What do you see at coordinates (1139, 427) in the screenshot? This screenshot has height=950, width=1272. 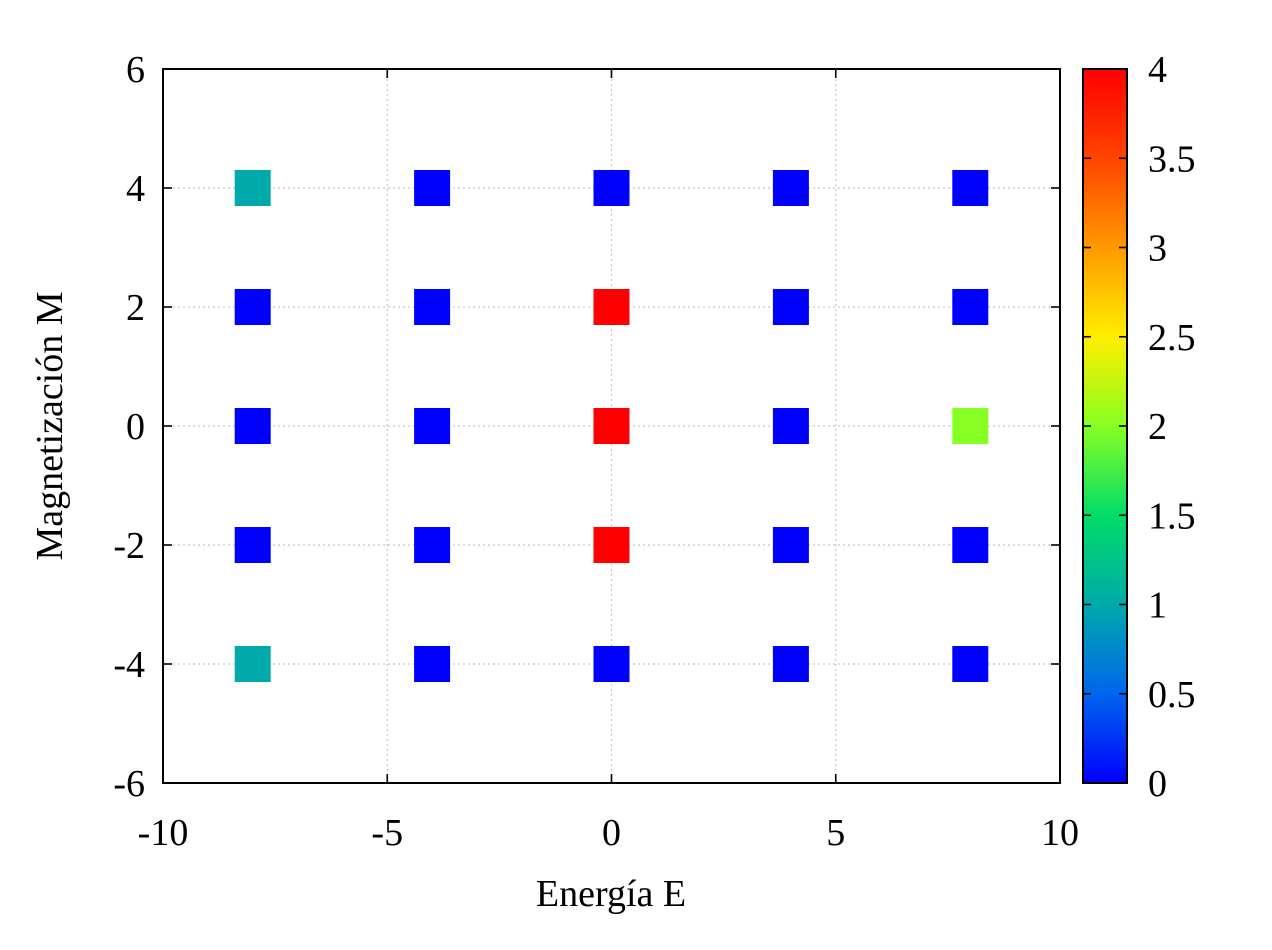 I see `colorbar: 0 0.5 1 1.5 2 2.5 3 3.5 4` at bounding box center [1139, 427].